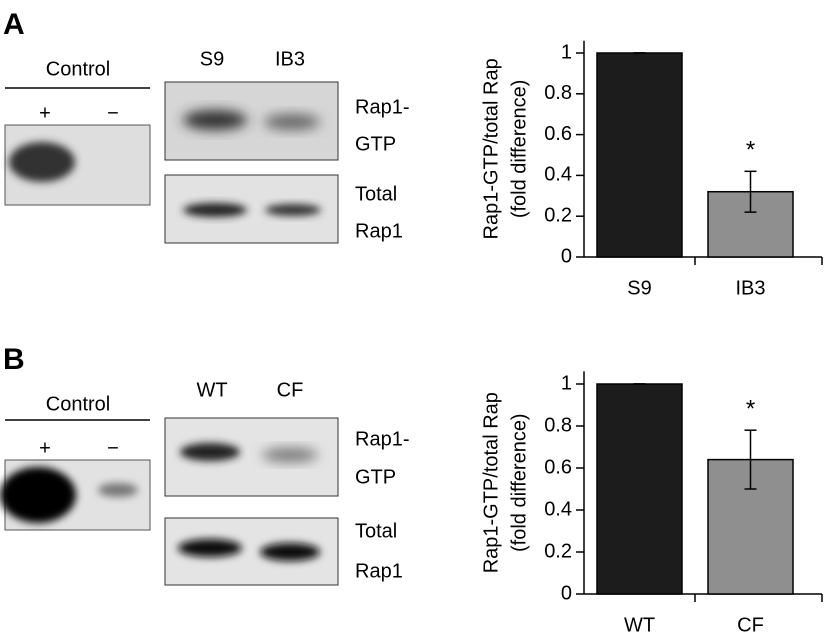  I want to click on panel-letter: A, so click(14, 24).